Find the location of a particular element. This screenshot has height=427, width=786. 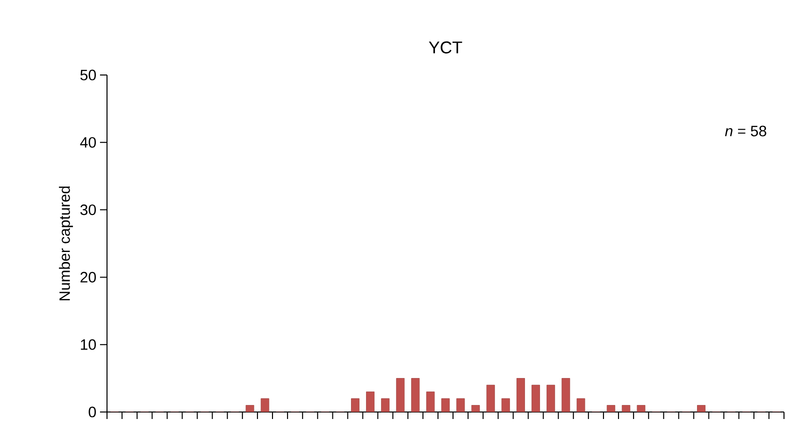

annotation: n = 58 is located at coordinates (745, 131).